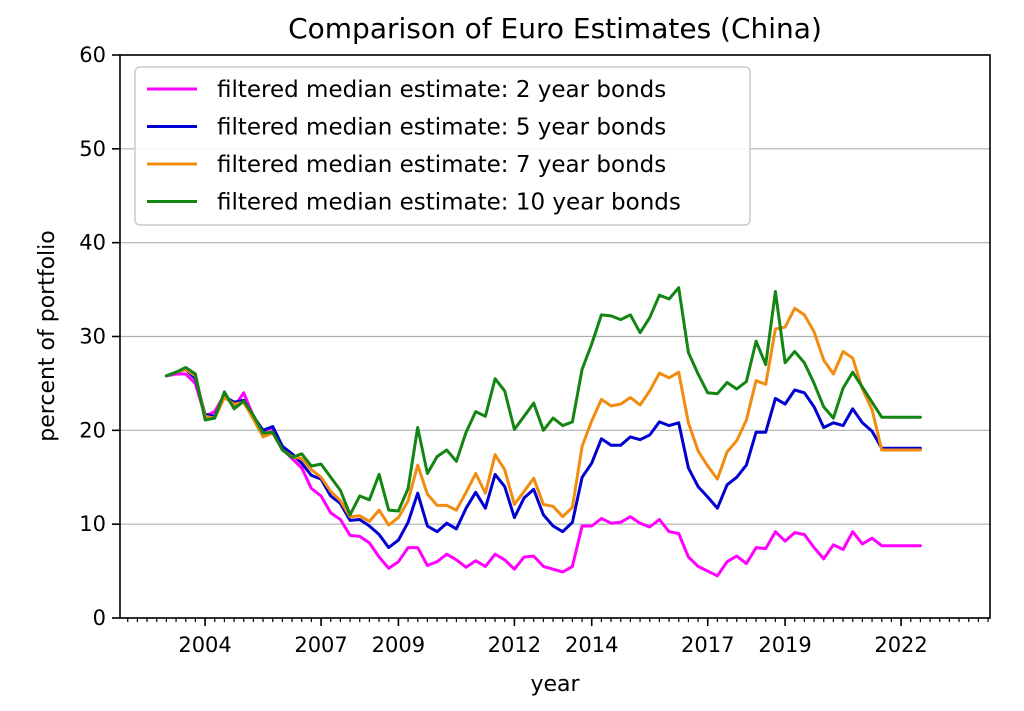 The image size is (1024, 711). What do you see at coordinates (204, 645) in the screenshot?
I see `x-tick-label-2004: 2004` at bounding box center [204, 645].